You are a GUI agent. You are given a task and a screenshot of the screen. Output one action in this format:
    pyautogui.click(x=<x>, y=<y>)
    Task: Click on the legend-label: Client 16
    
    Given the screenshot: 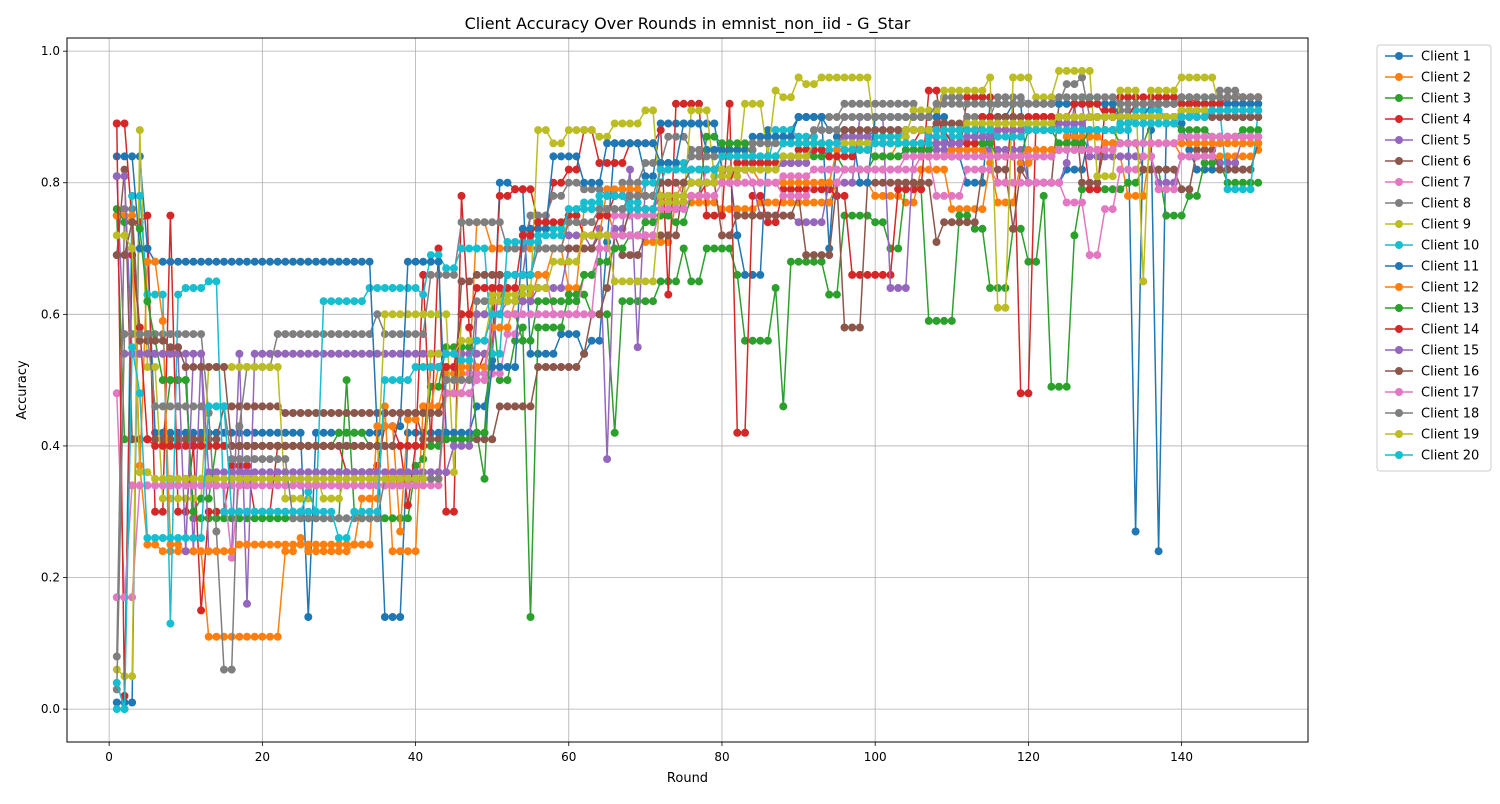 What is the action you would take?
    pyautogui.click(x=1450, y=372)
    